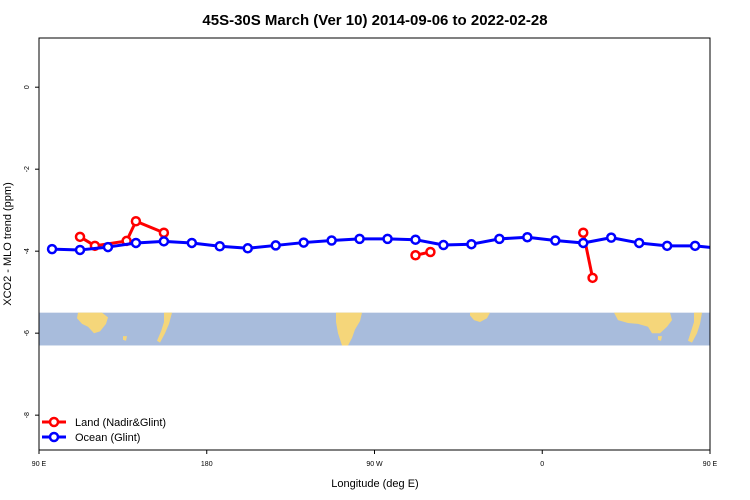 The image size is (750, 500). I want to click on y-tick-label-0: 0, so click(27, 87).